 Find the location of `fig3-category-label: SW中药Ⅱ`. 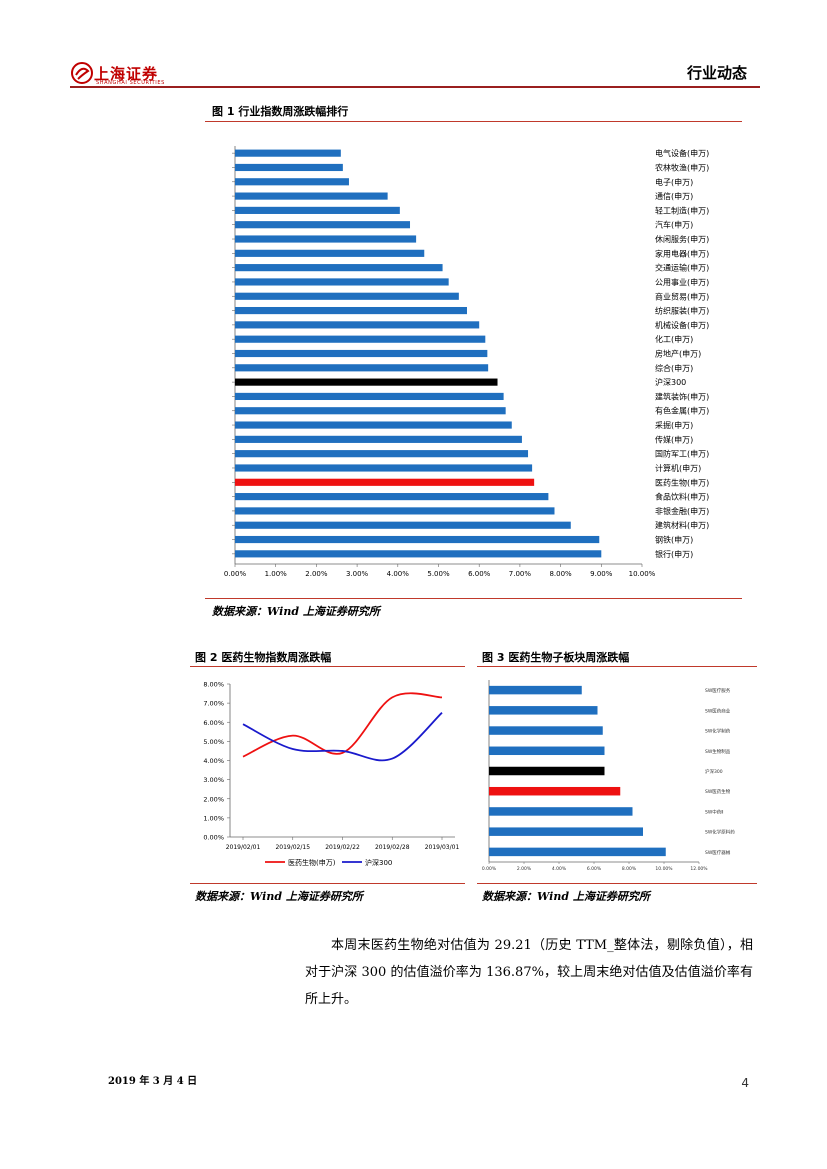

fig3-category-label: SW中药Ⅱ is located at coordinates (714, 811).